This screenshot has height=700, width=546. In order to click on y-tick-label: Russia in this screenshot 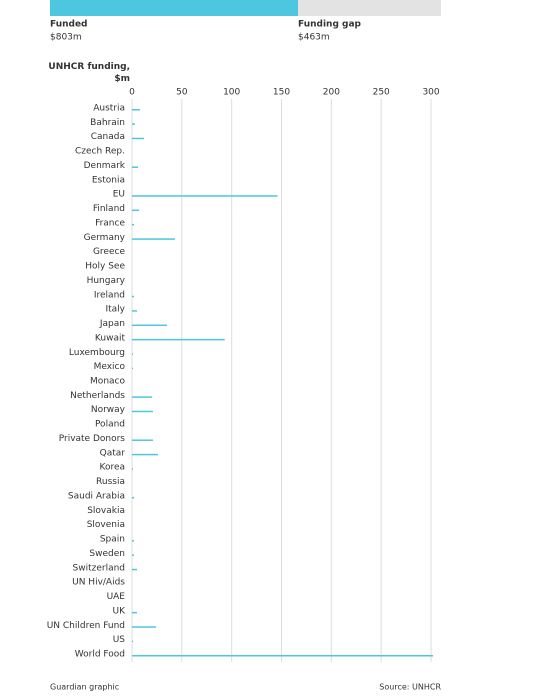, I will do `click(110, 482)`.